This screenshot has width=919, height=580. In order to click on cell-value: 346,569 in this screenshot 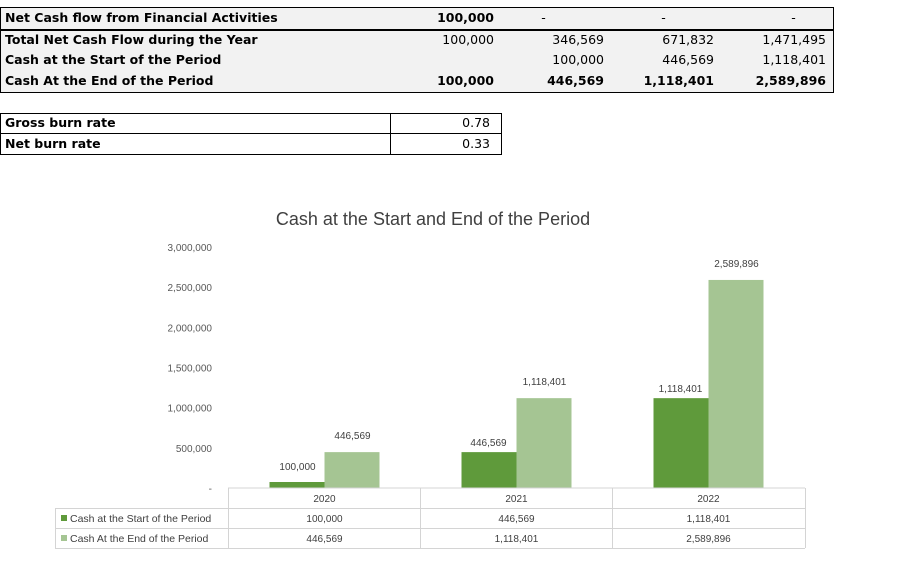, I will do `click(578, 39)`.